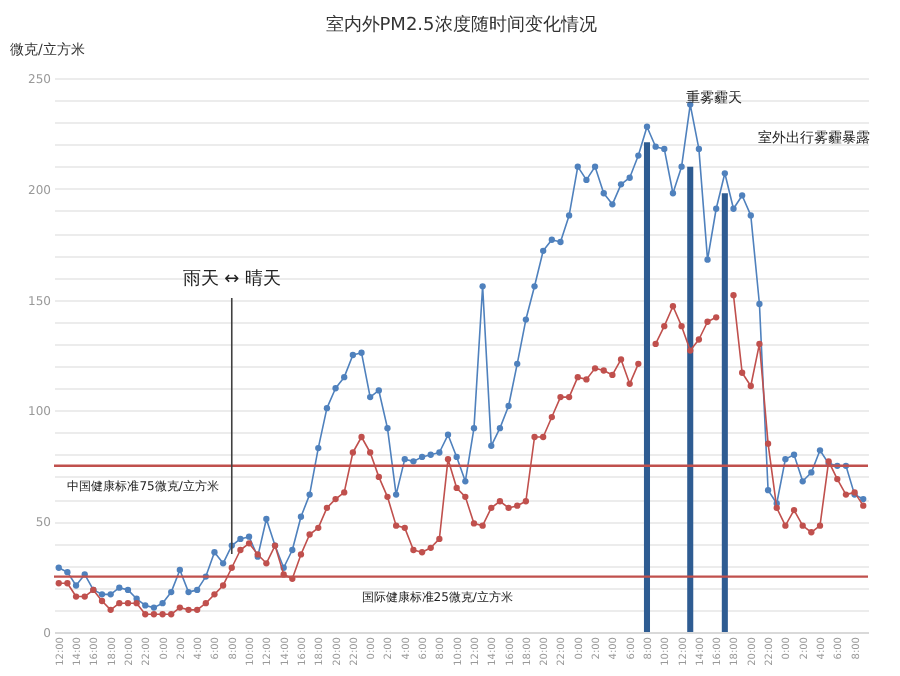 The width and height of the screenshot is (900, 676). What do you see at coordinates (232, 279) in the screenshot?
I see `annotation: 雨天 ↔ 晴天` at bounding box center [232, 279].